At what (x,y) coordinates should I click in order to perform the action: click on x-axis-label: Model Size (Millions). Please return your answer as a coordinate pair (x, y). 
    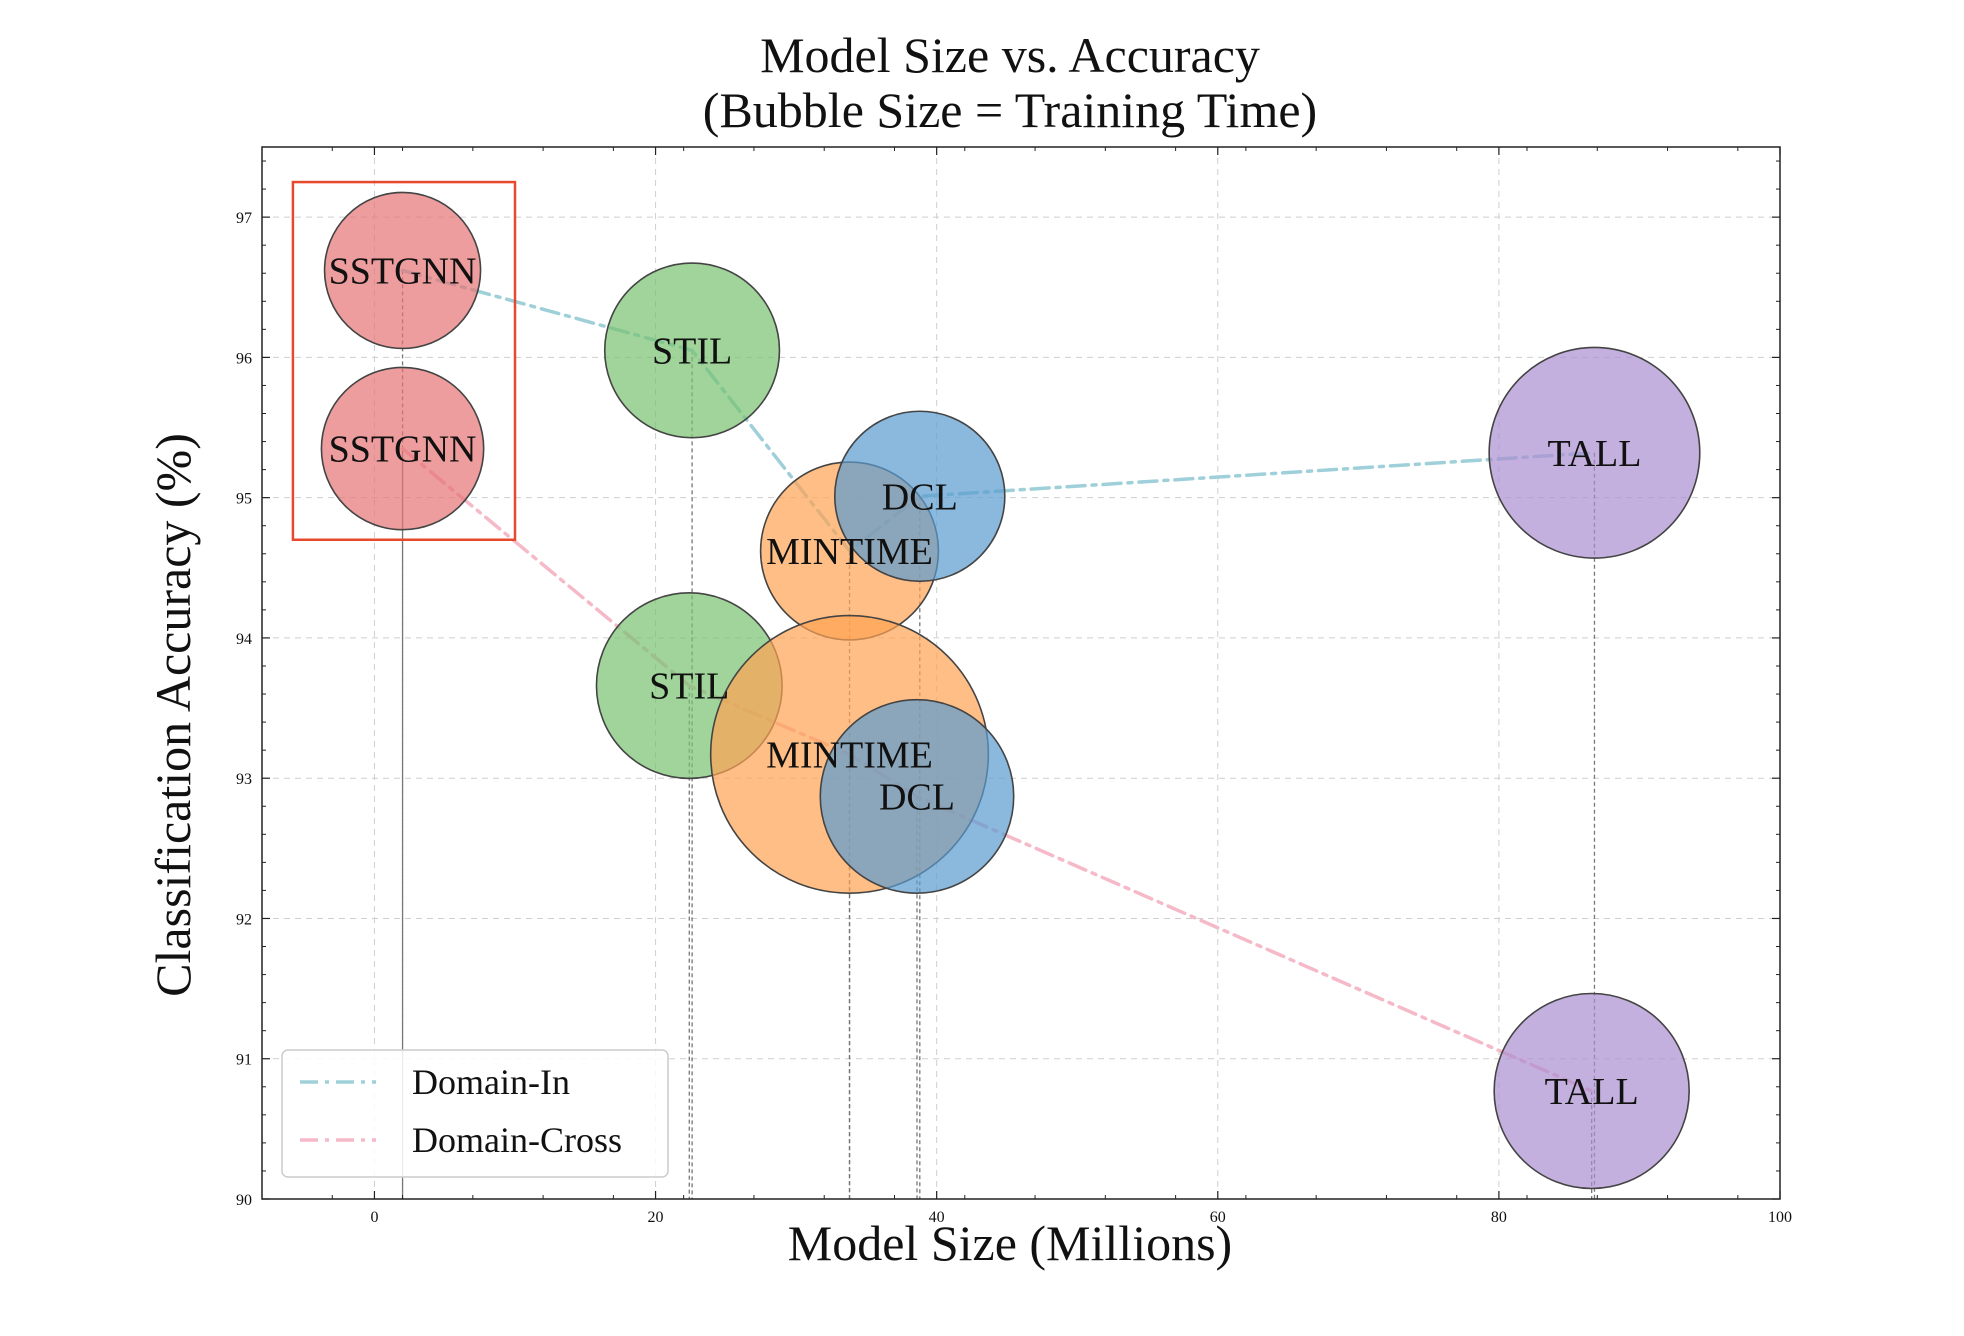
    Looking at the image, I should click on (1010, 1243).